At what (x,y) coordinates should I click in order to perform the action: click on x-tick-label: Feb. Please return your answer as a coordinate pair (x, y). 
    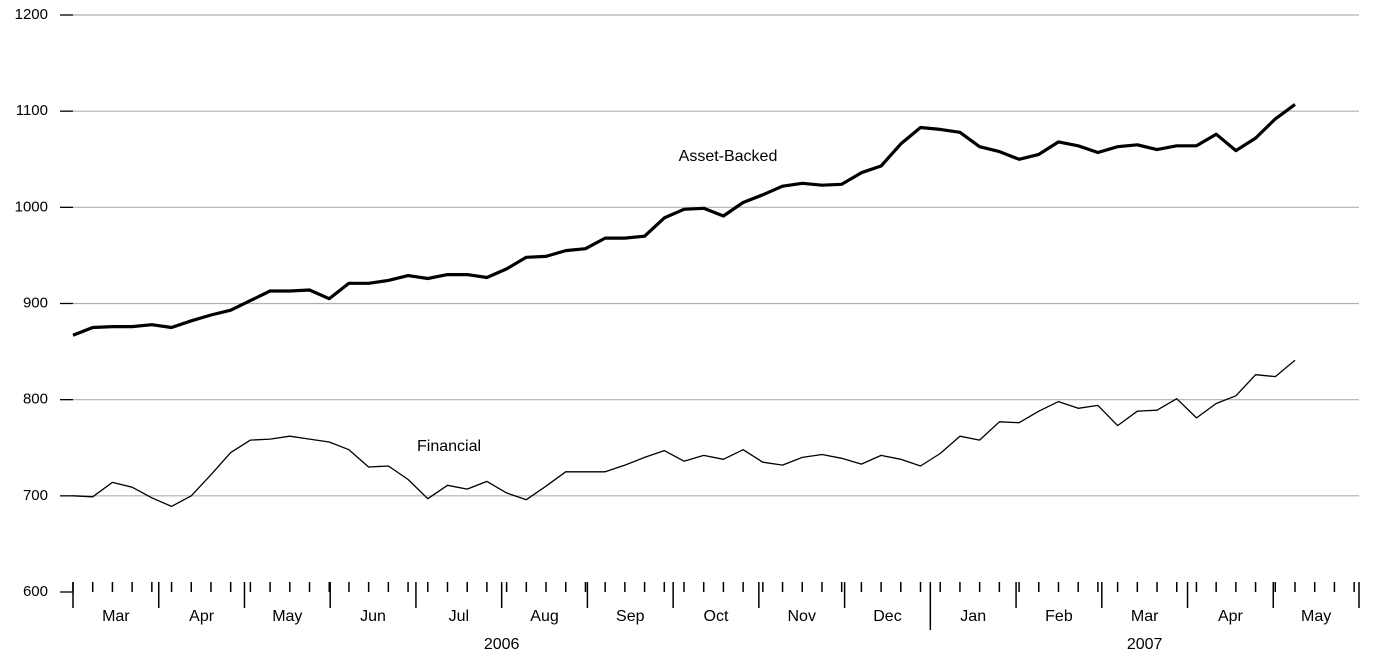
    Looking at the image, I should click on (1059, 616).